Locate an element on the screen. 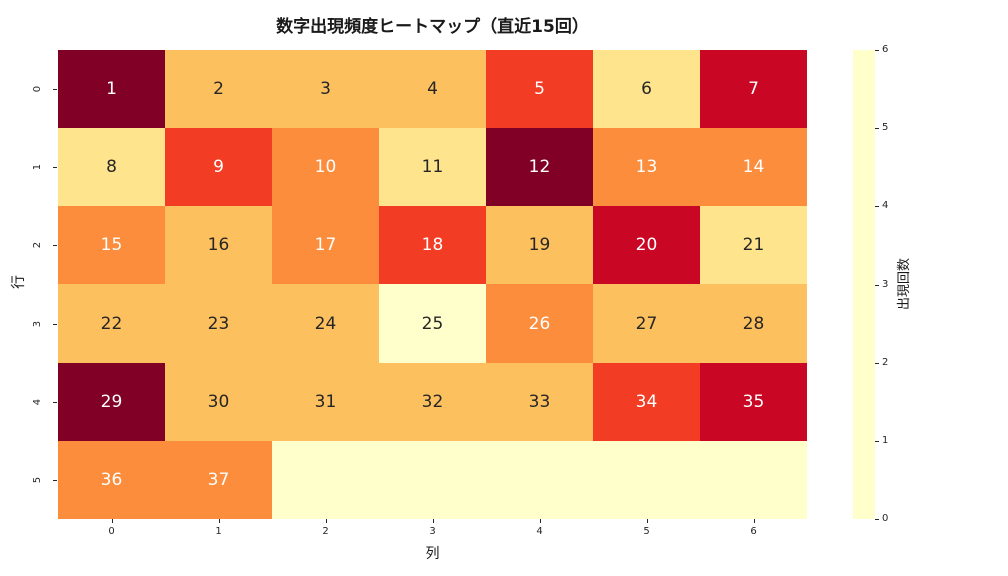  colorbar-tick-label: 5 is located at coordinates (885, 128).